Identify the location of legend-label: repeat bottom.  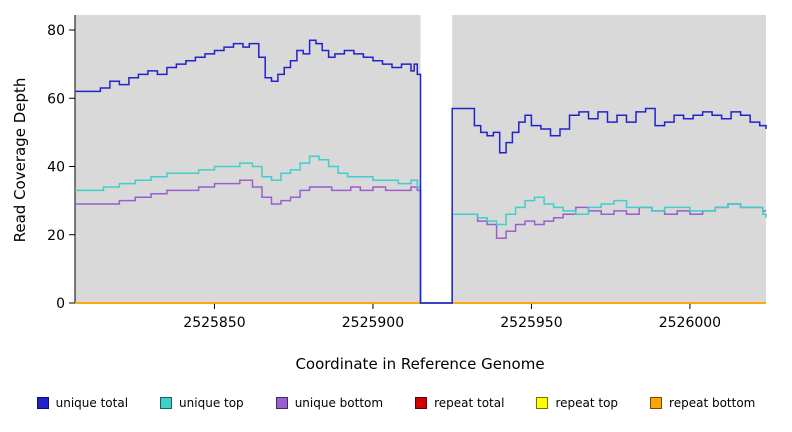
(712, 403).